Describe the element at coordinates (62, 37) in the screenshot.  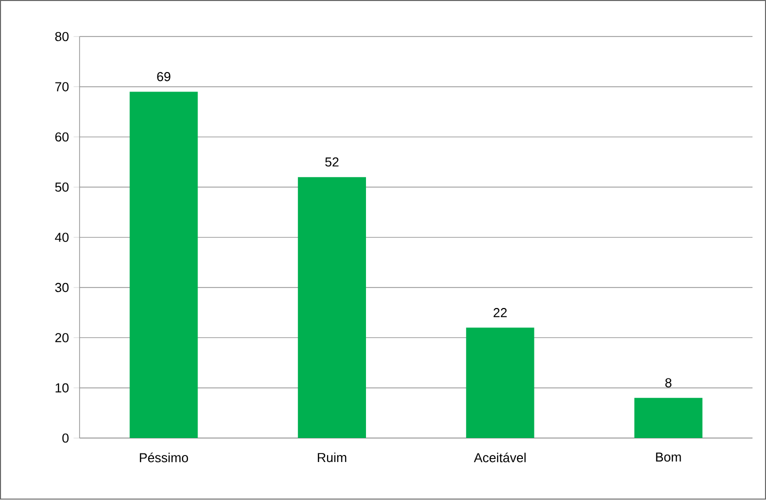
I see `y-tick-label: 80` at that location.